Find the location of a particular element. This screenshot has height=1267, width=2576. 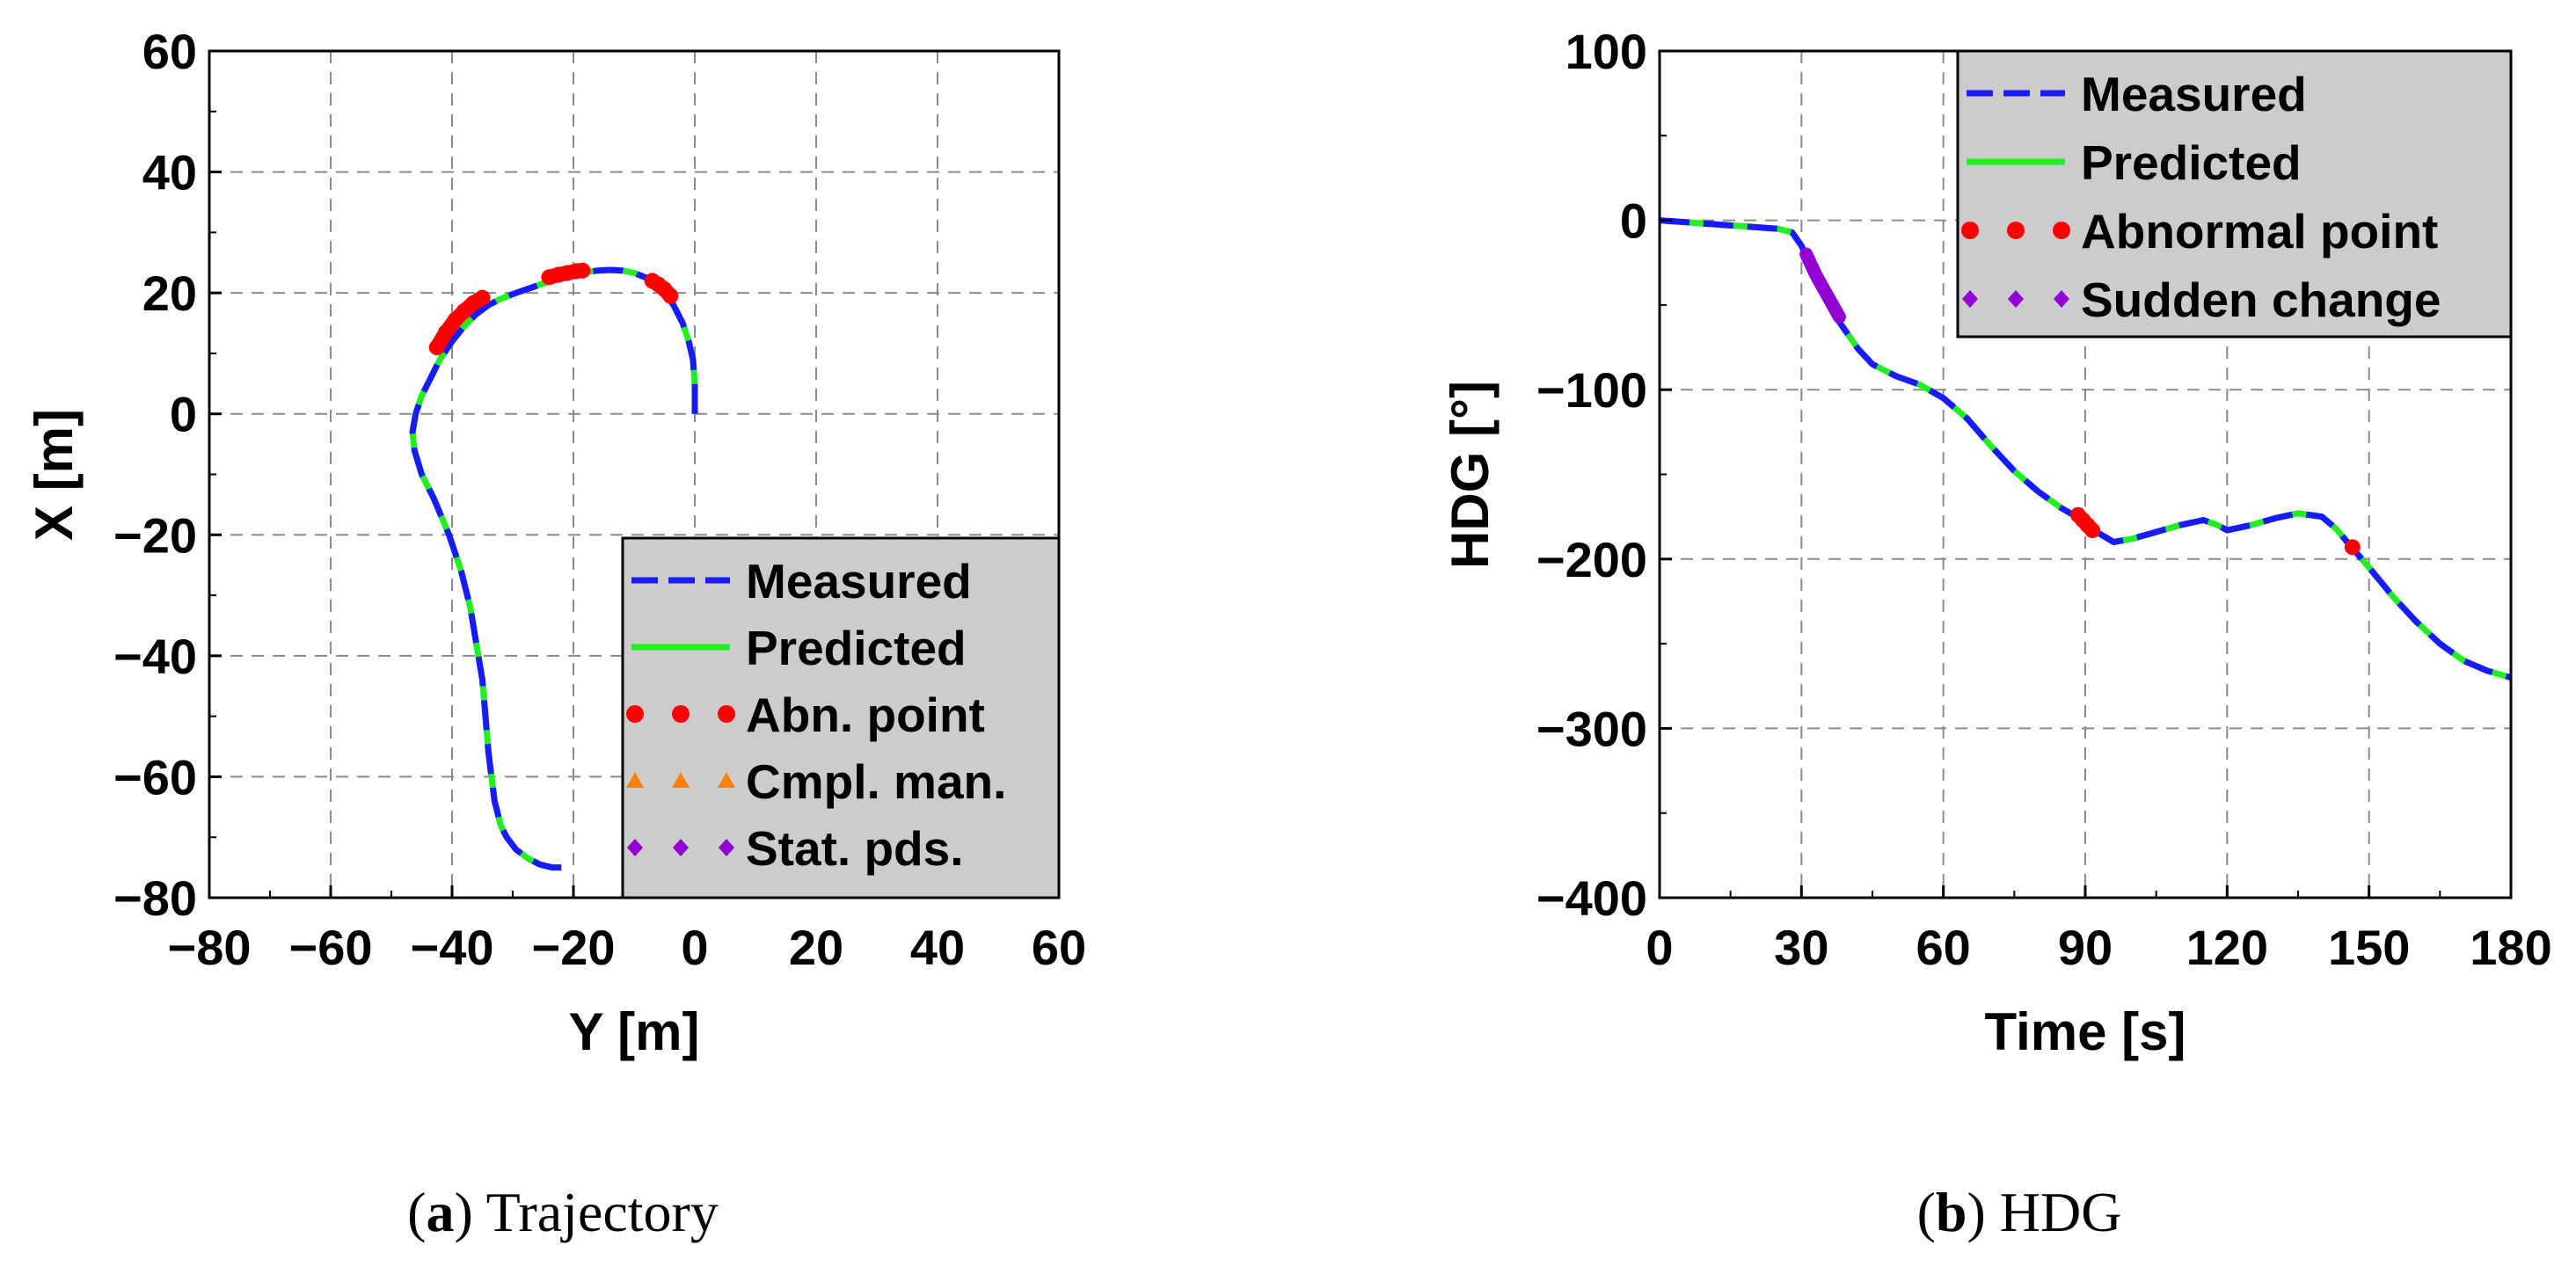

x-axis-label-b: Time [s] is located at coordinates (2085, 1031).